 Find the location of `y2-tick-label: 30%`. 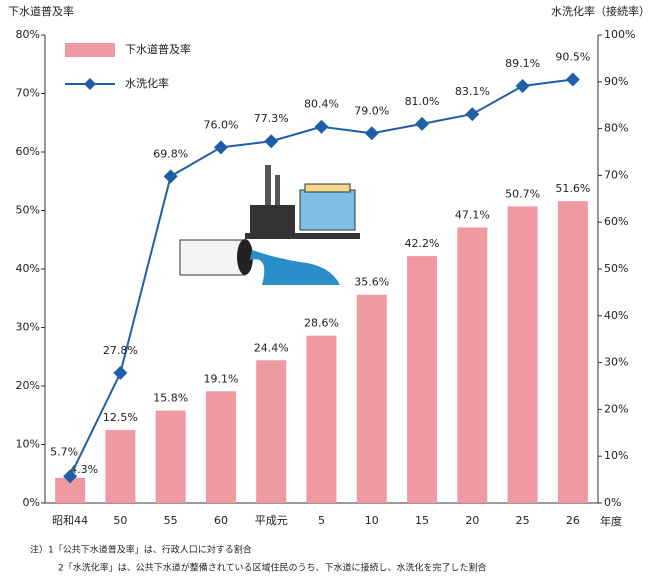

y2-tick-label: 30% is located at coordinates (616, 362).